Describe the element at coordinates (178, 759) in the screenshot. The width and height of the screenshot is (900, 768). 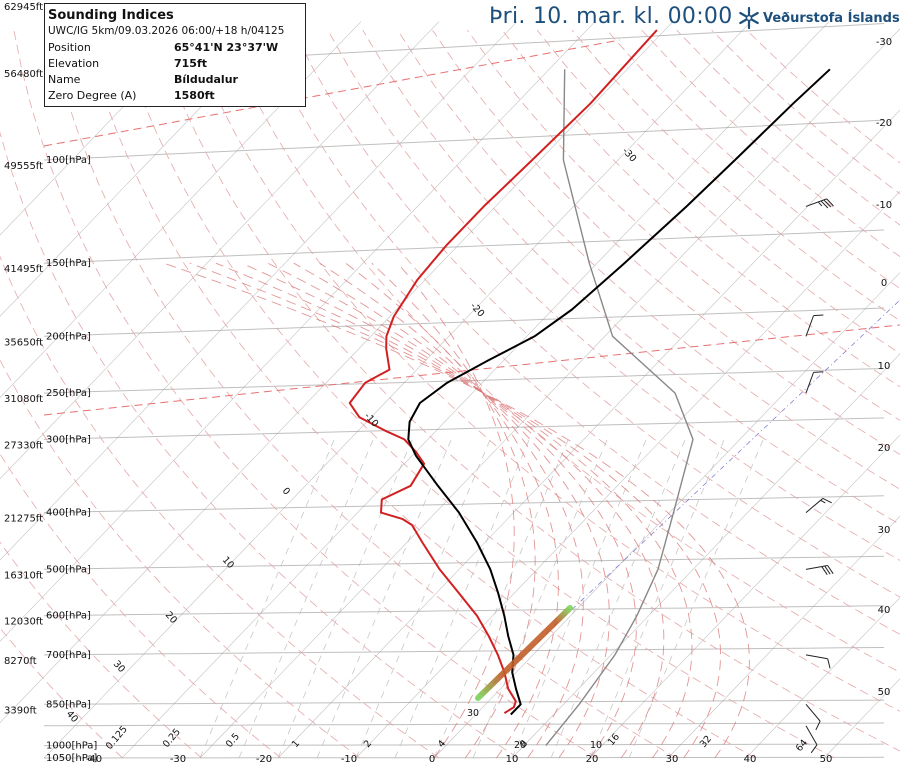
I see `bottom-temperature-tick: -30` at that location.